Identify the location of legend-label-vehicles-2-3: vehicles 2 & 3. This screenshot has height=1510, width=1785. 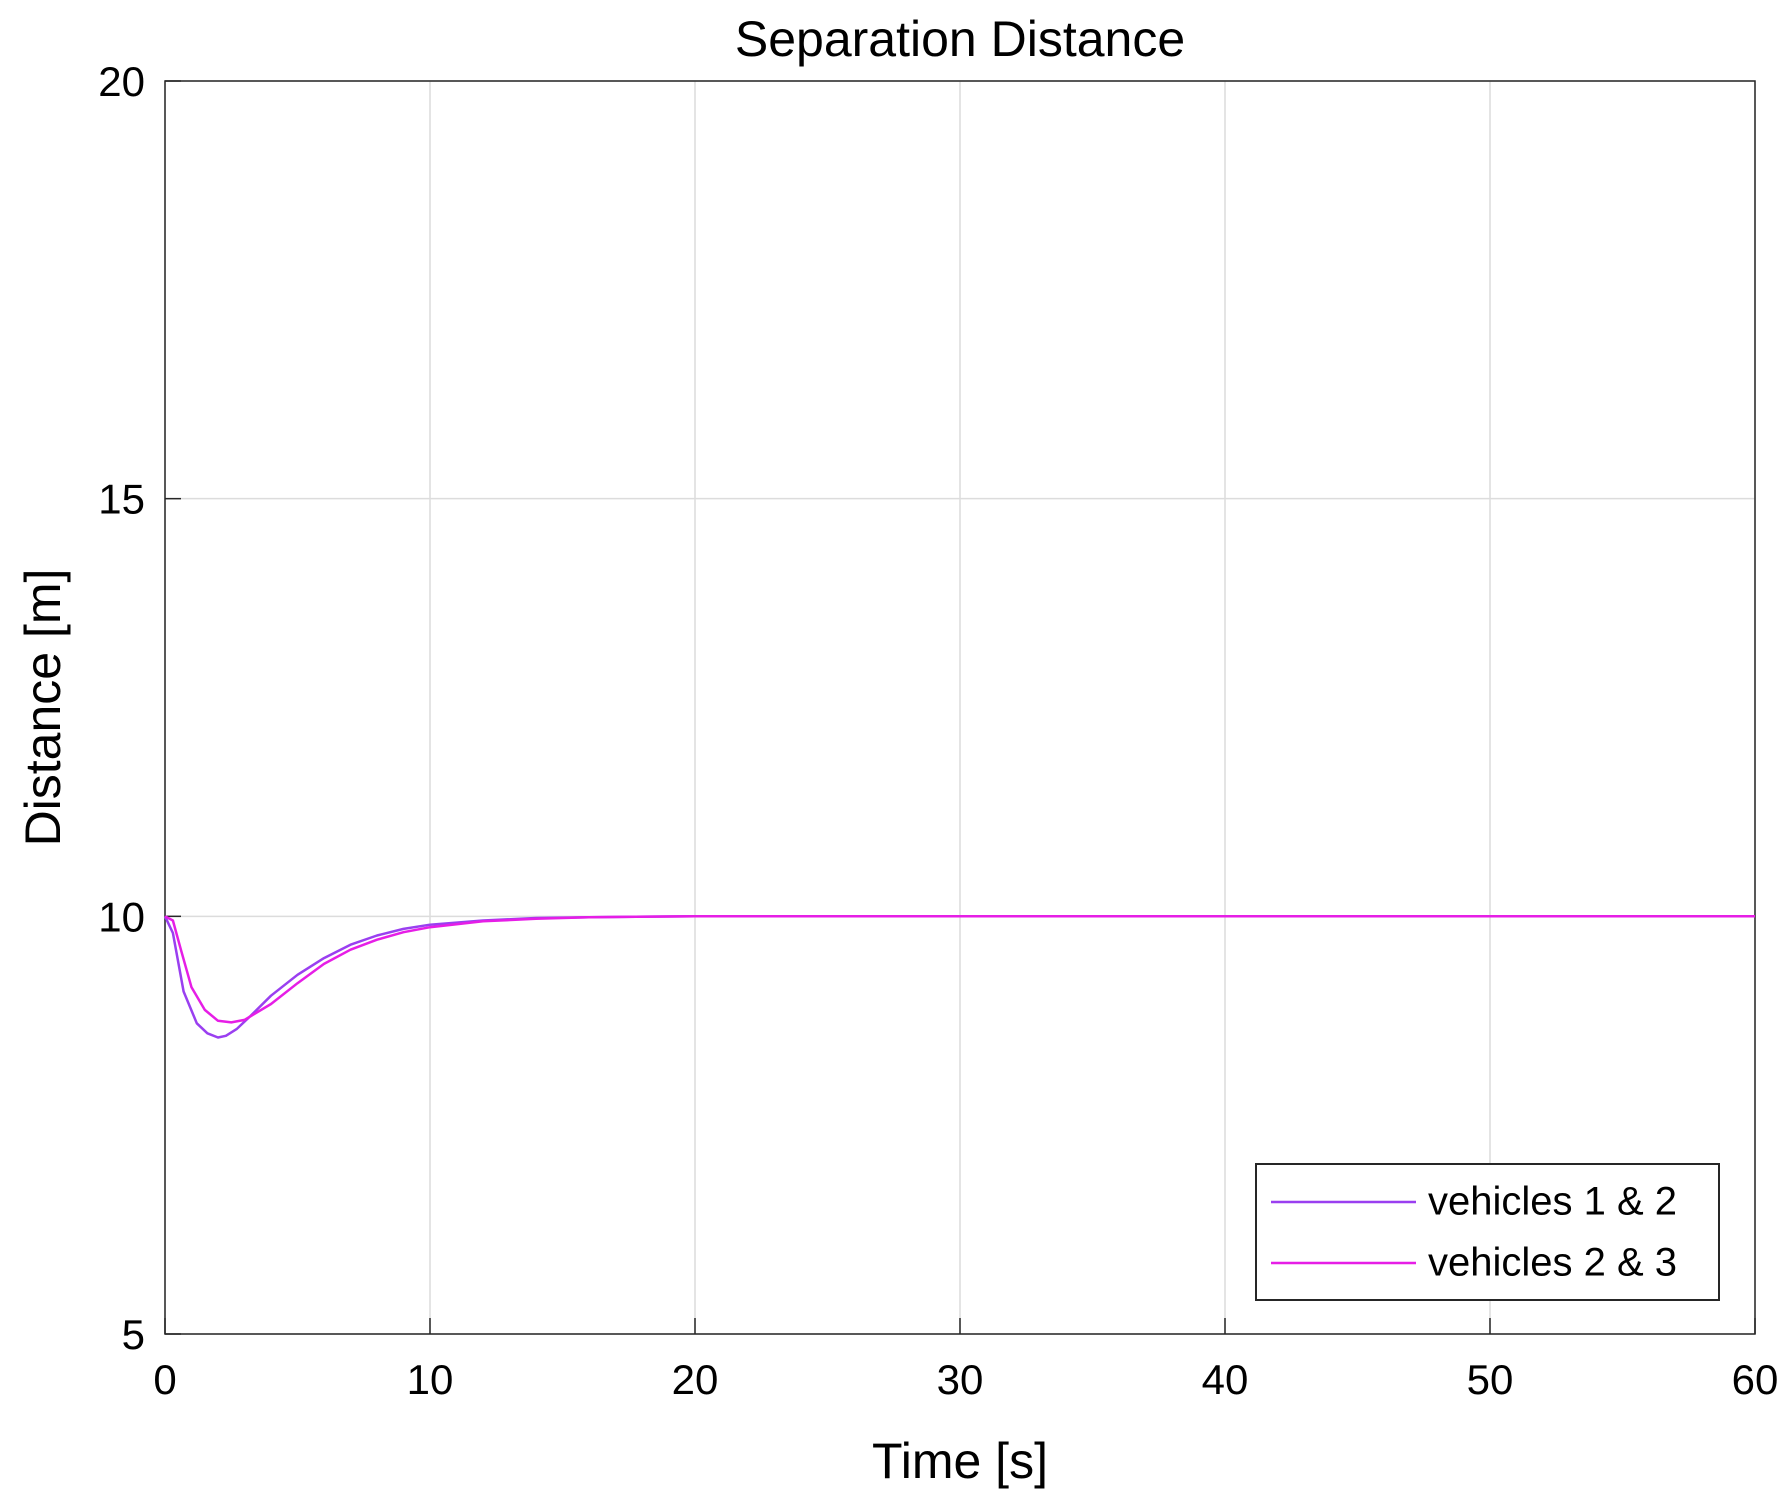
(1552, 1263).